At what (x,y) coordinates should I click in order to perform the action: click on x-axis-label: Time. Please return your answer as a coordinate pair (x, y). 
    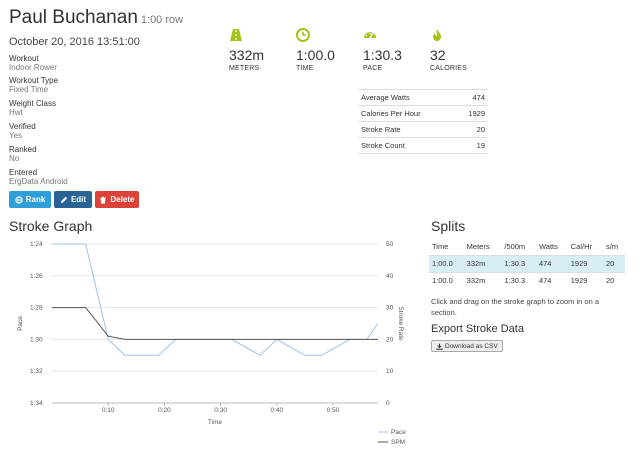
    Looking at the image, I should click on (215, 422).